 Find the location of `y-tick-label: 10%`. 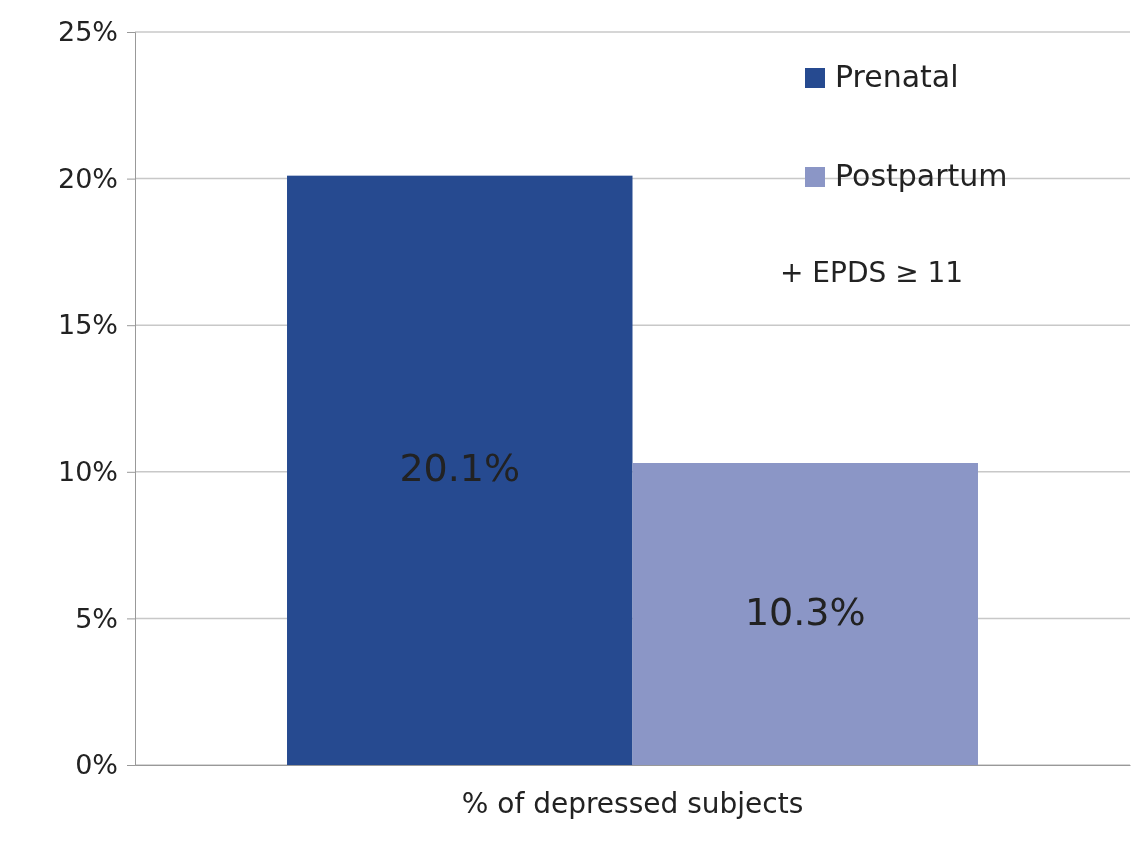

y-tick-label: 10% is located at coordinates (87, 471).